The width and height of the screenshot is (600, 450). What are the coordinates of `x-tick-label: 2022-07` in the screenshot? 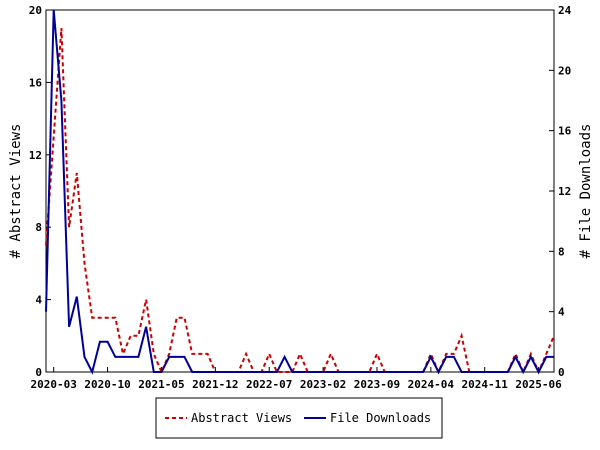 It's located at (269, 384).